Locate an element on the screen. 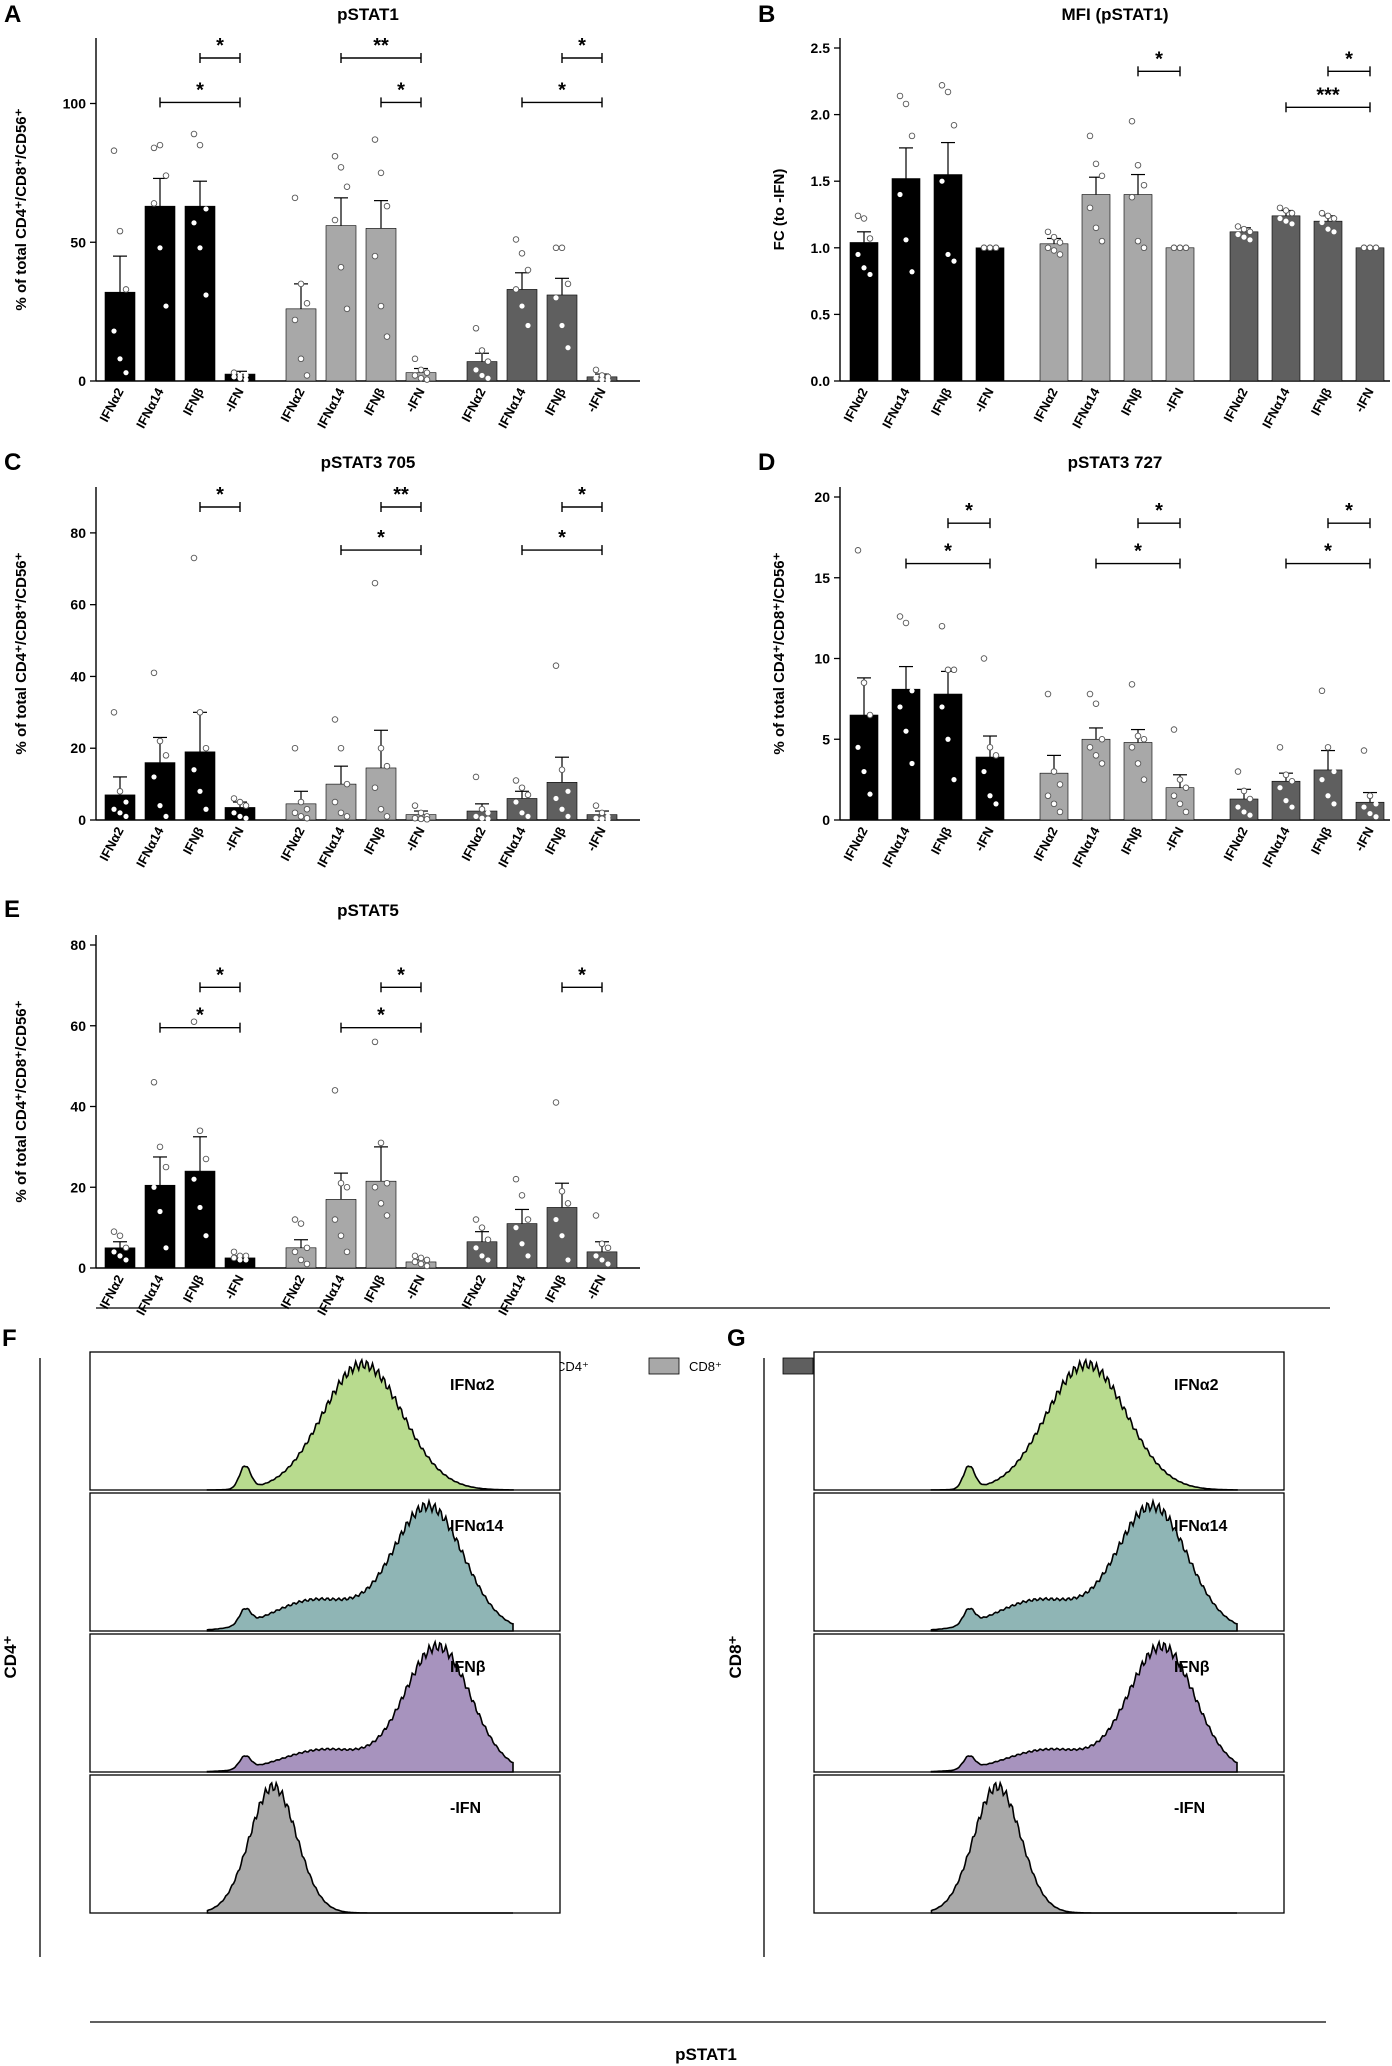  y-tick-label: 2.5 is located at coordinates (821, 48).